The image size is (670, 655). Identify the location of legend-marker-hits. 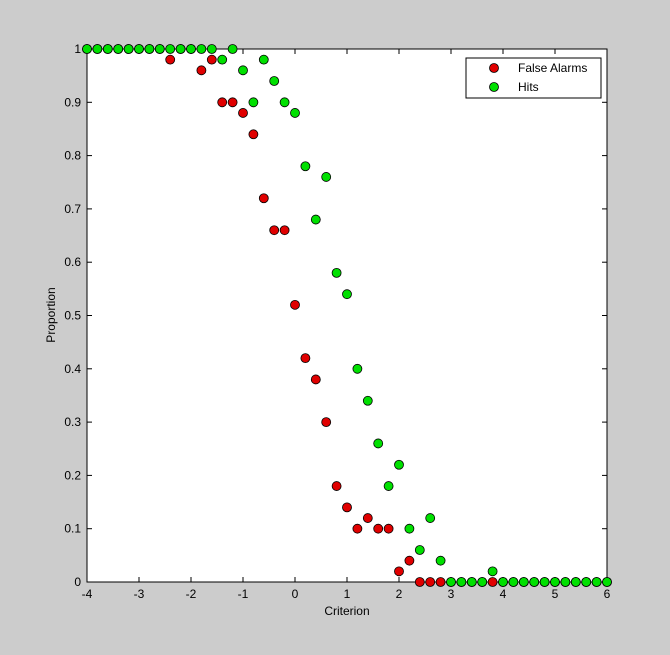
(494, 87).